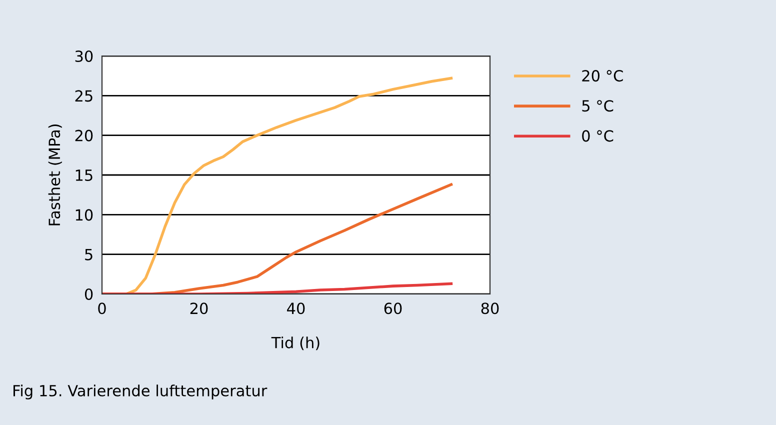 The image size is (776, 425). I want to click on y-tick-label: 20, so click(84, 136).